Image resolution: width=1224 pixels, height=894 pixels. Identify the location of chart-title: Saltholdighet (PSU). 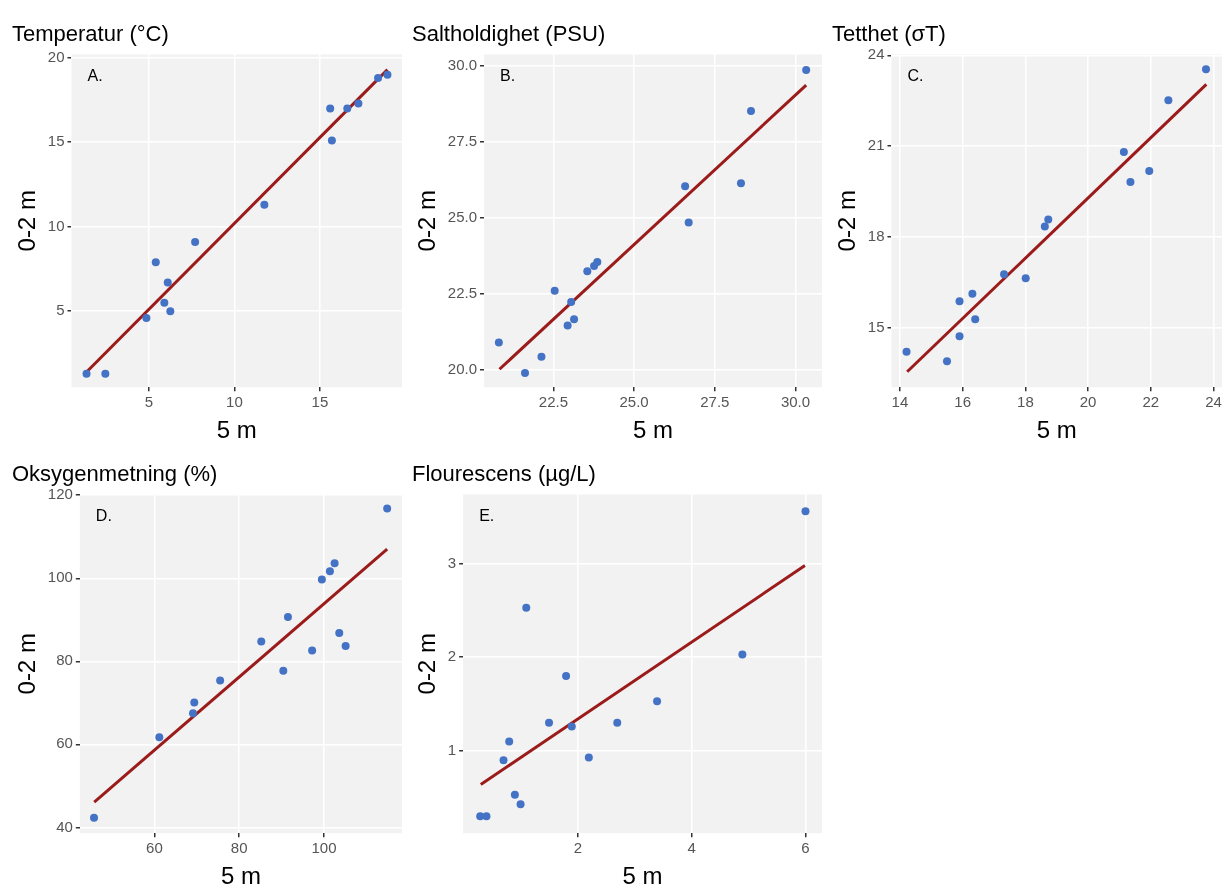
(509, 34).